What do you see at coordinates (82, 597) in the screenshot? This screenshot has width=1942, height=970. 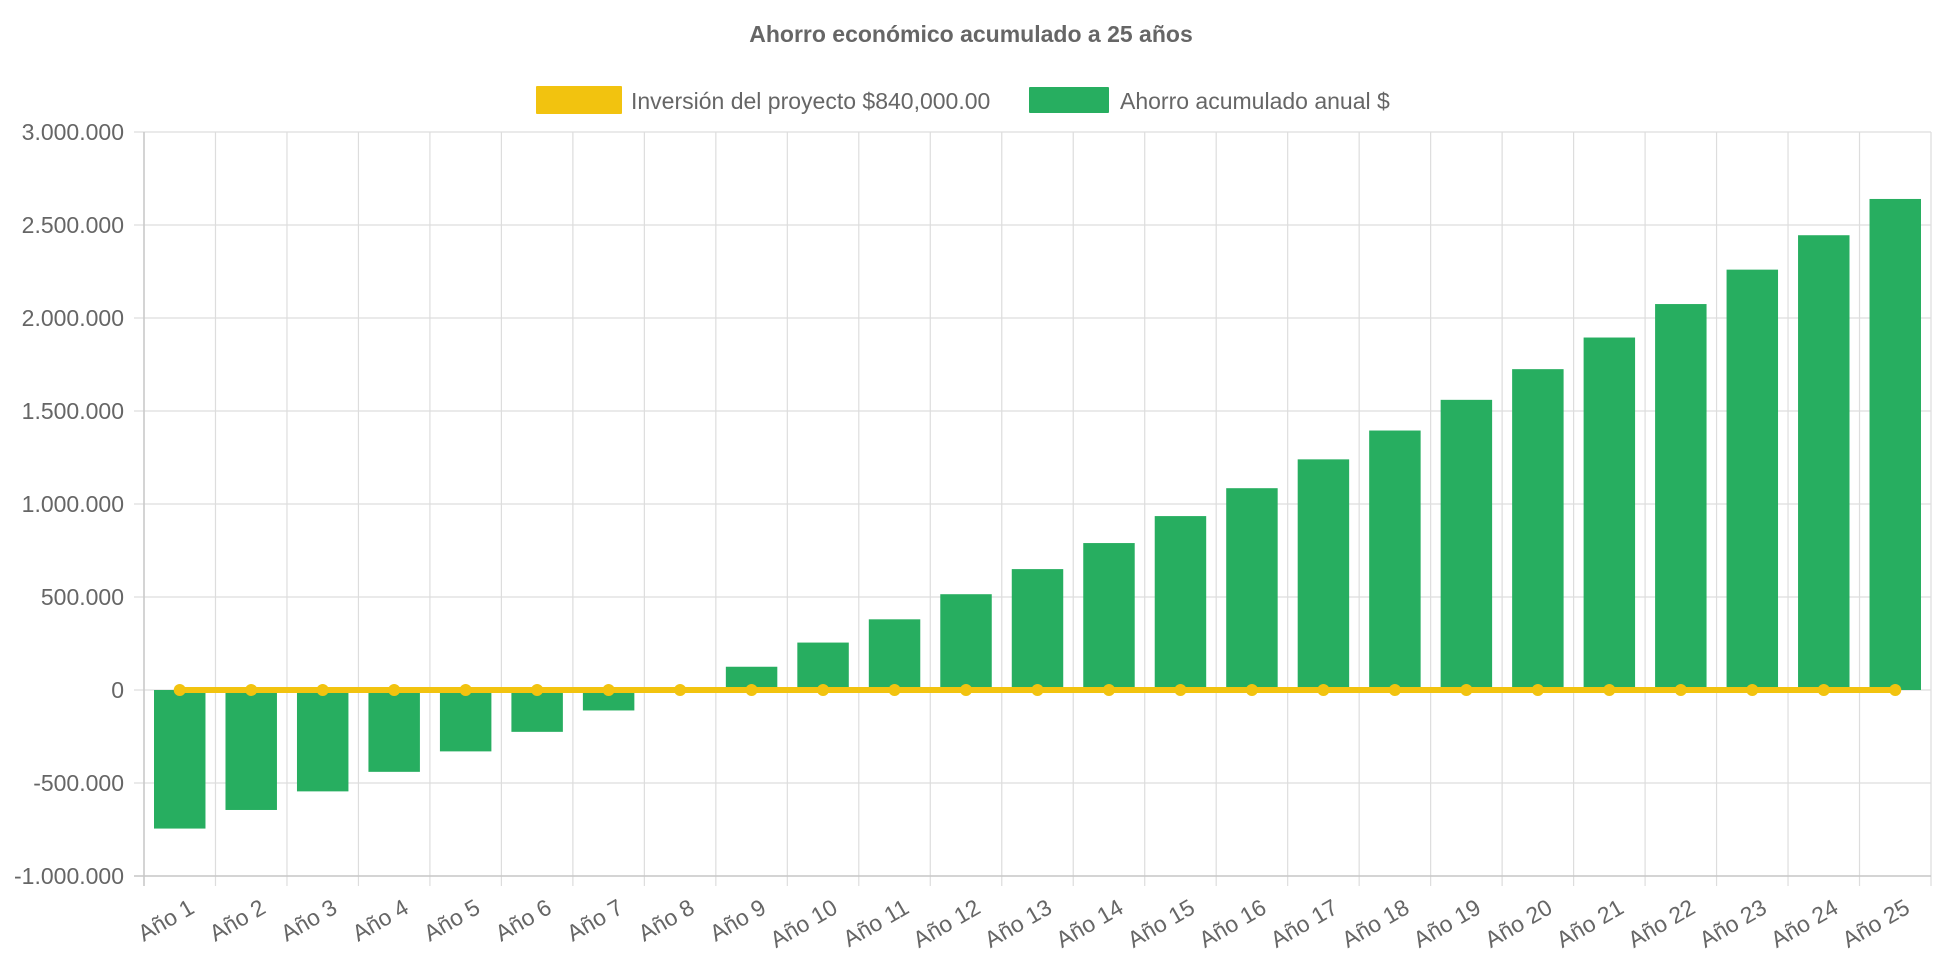 I see `y-tick-label: 500.000` at bounding box center [82, 597].